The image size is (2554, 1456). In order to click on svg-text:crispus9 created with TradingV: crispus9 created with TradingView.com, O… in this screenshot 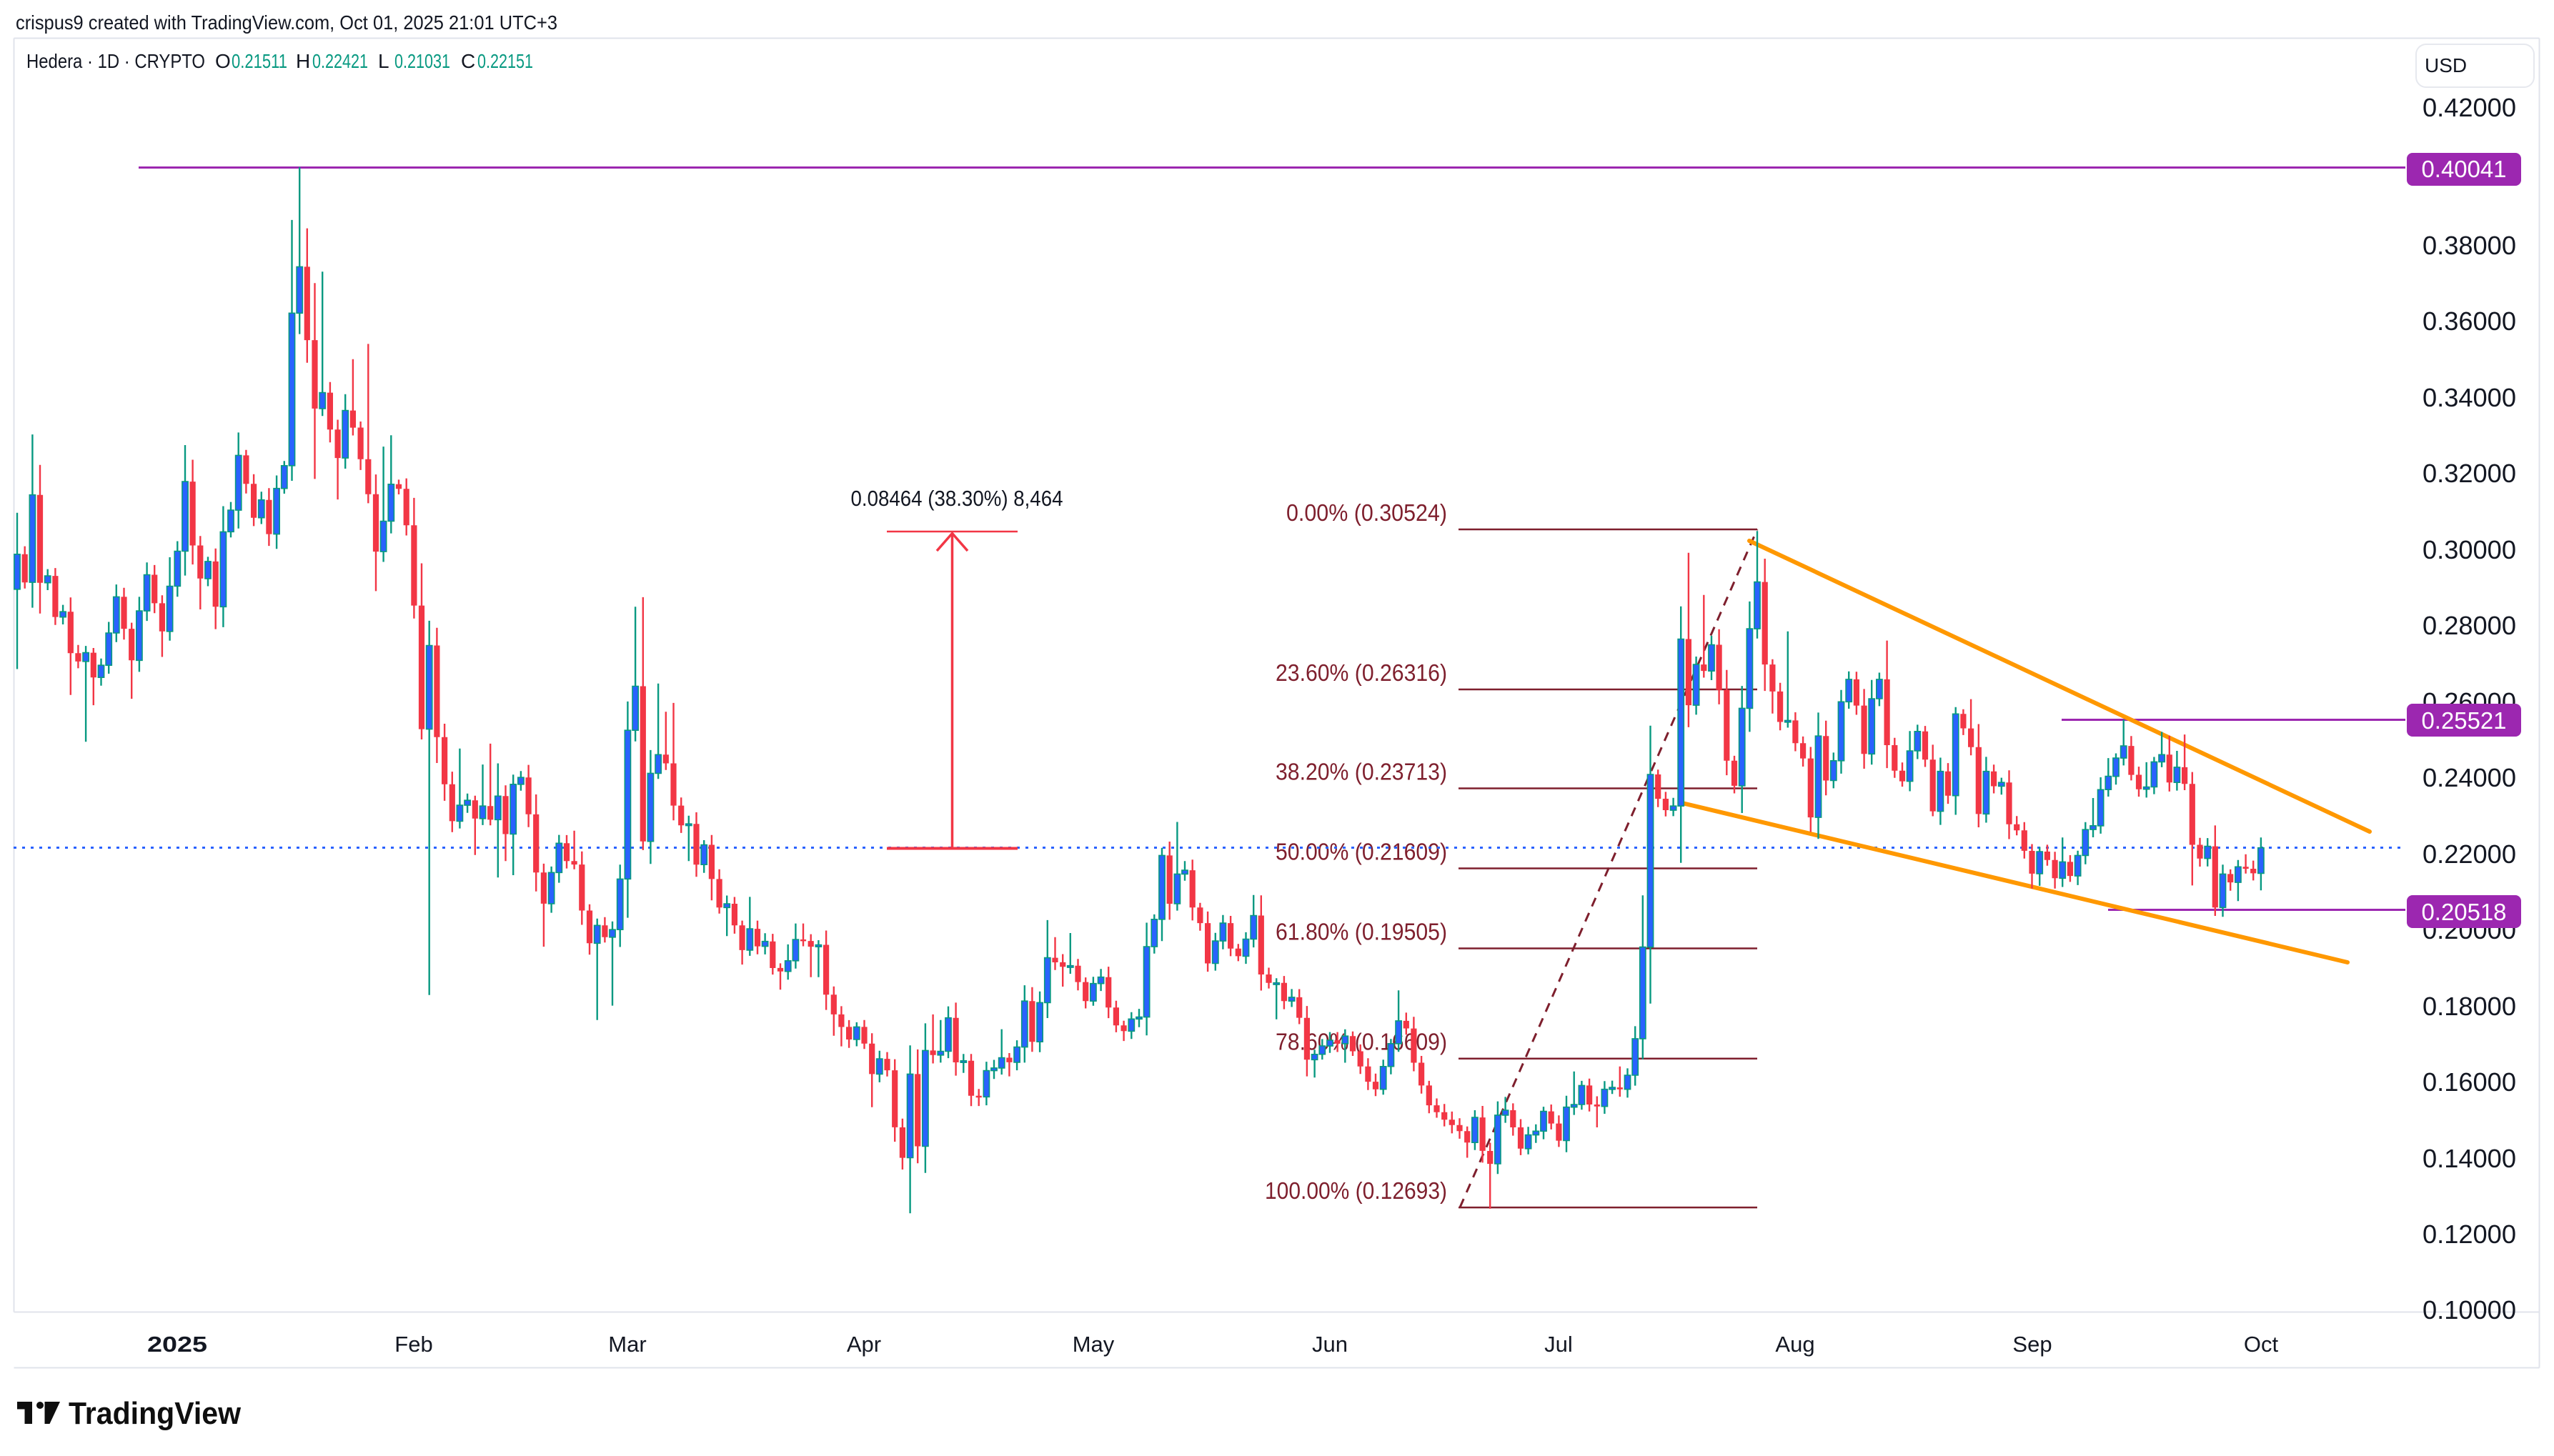, I will do `click(286, 22)`.